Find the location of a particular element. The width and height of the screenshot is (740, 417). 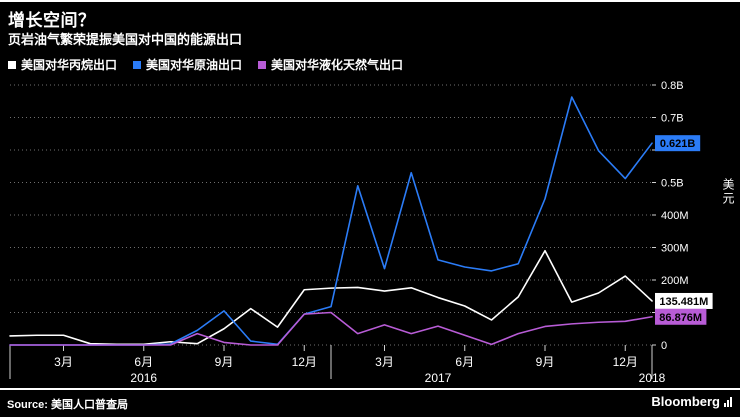

legend: 美国对华丙烷出口 美国对华原油出口 美国对华液化天然气出口 is located at coordinates (205, 64).